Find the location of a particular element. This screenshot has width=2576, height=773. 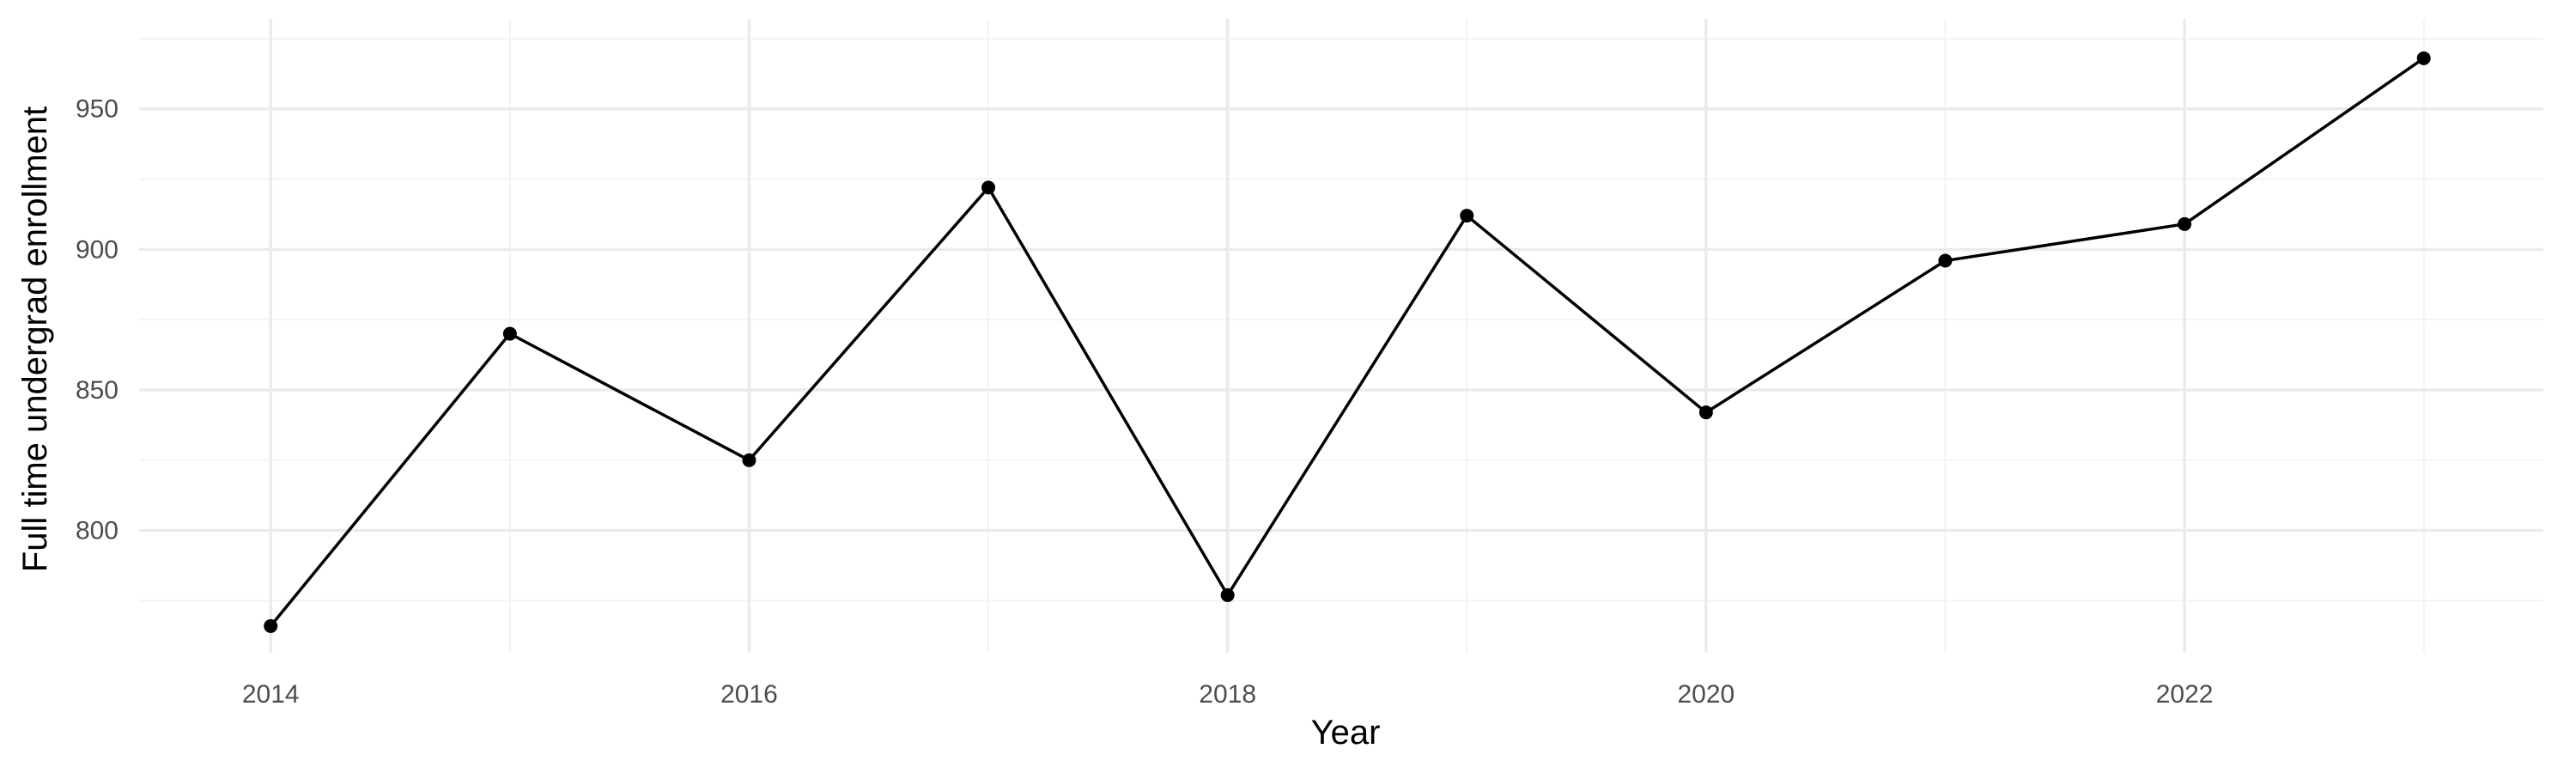

y-axis-title: Full time undergrad enrollment is located at coordinates (35, 339).